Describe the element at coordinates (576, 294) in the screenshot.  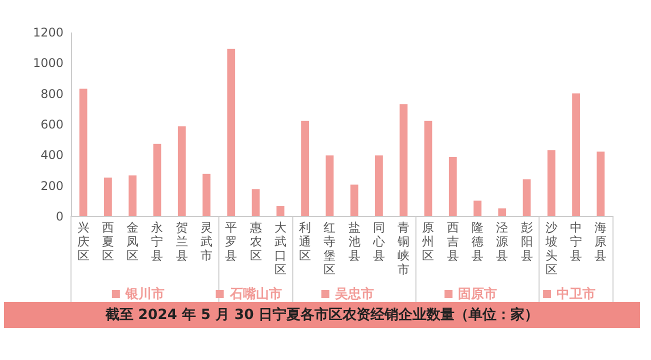
I see `legend-label: 中卫市` at that location.